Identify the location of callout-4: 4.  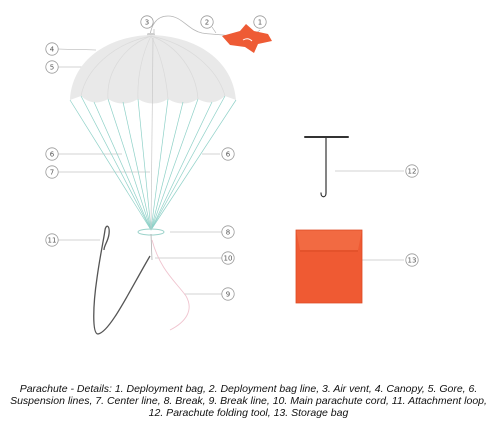
(52, 49).